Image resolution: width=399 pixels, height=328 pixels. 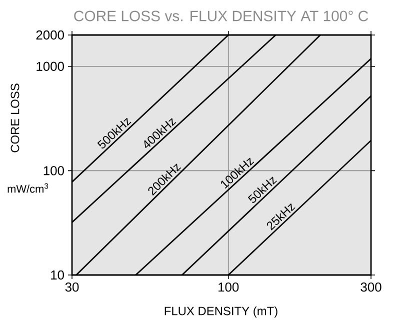 I want to click on x-axis-title: FLUX DENSITY (mT), so click(x=221, y=312).